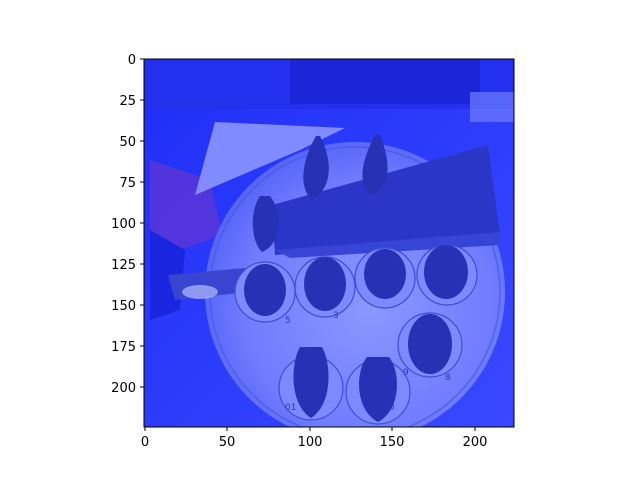 Image resolution: width=640 pixels, height=480 pixels. I want to click on y-tick-label: 75, so click(127, 183).